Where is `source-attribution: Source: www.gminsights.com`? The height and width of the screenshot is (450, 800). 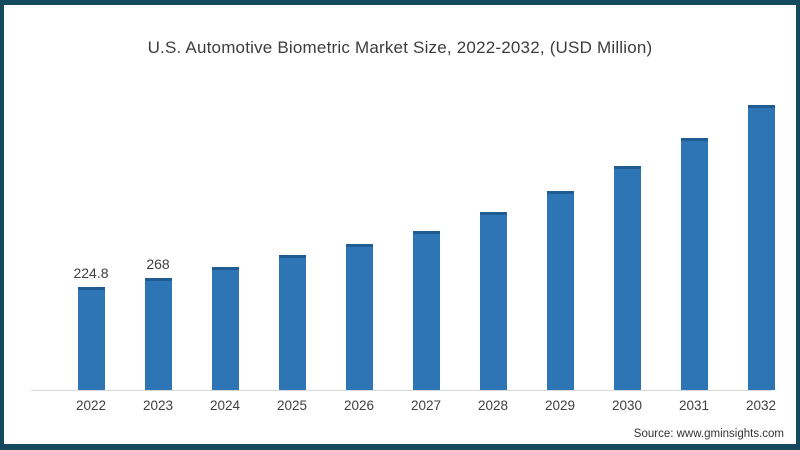
source-attribution: Source: www.gminsights.com is located at coordinates (708, 434).